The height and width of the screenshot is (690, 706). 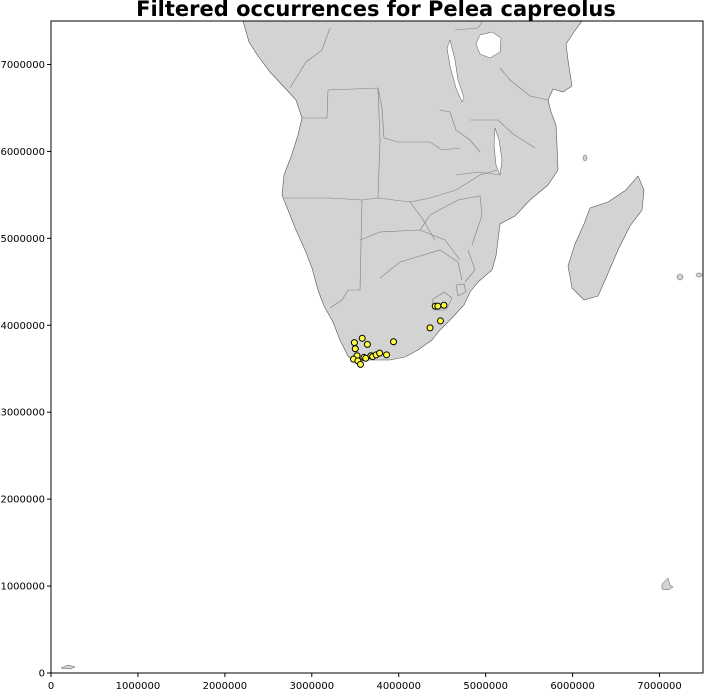 I want to click on island-reunion, so click(x=699, y=275).